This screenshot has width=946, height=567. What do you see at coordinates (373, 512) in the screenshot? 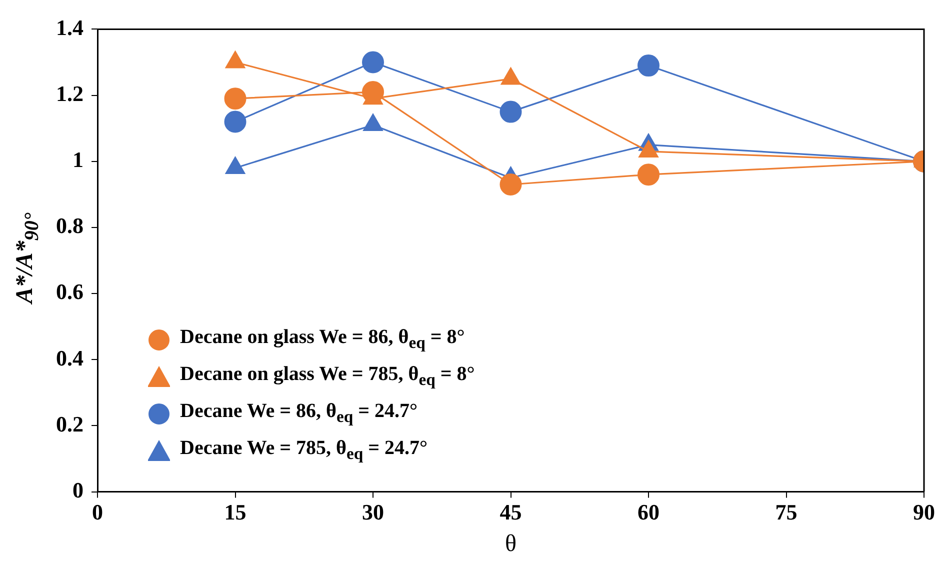
I see `x-tick-label: 30` at bounding box center [373, 512].